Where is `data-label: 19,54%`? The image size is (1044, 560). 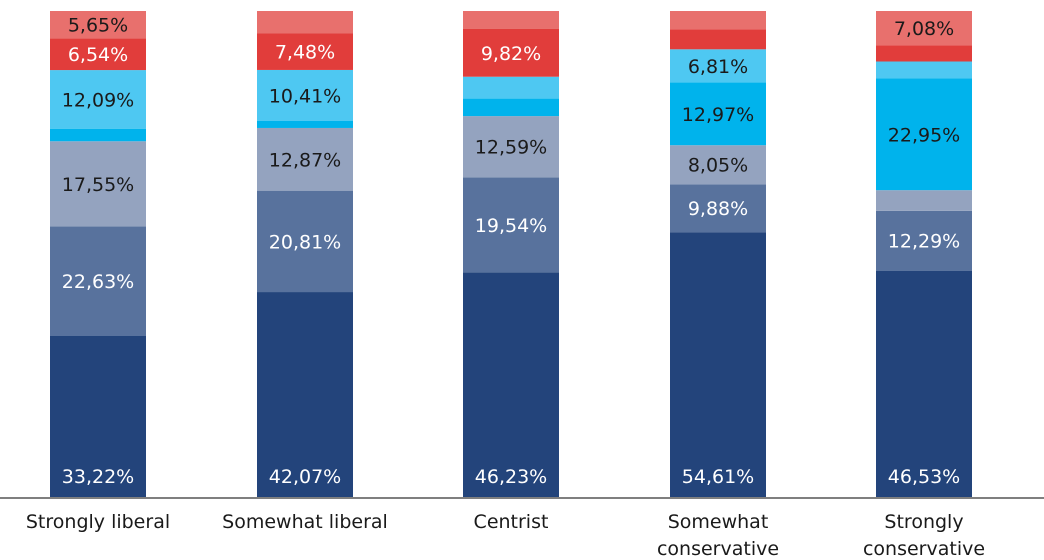 data-label: 19,54% is located at coordinates (511, 226).